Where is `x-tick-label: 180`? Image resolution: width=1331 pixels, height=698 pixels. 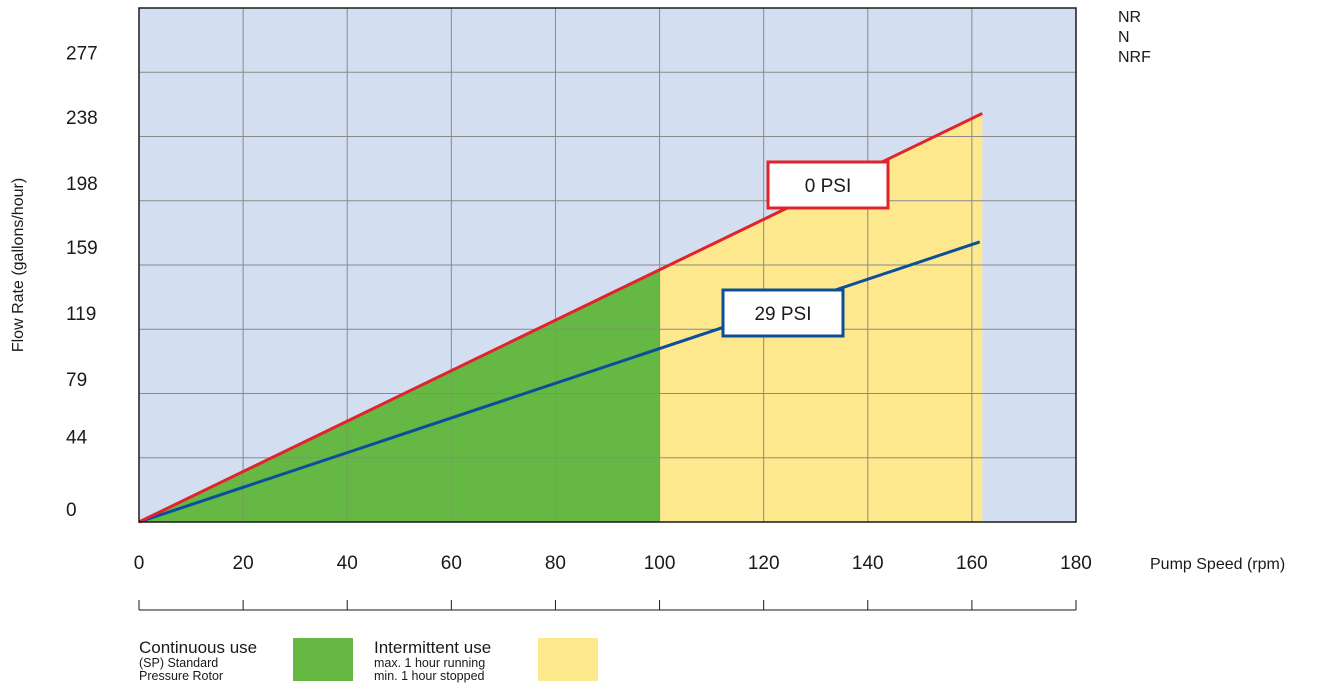 x-tick-label: 180 is located at coordinates (1076, 563).